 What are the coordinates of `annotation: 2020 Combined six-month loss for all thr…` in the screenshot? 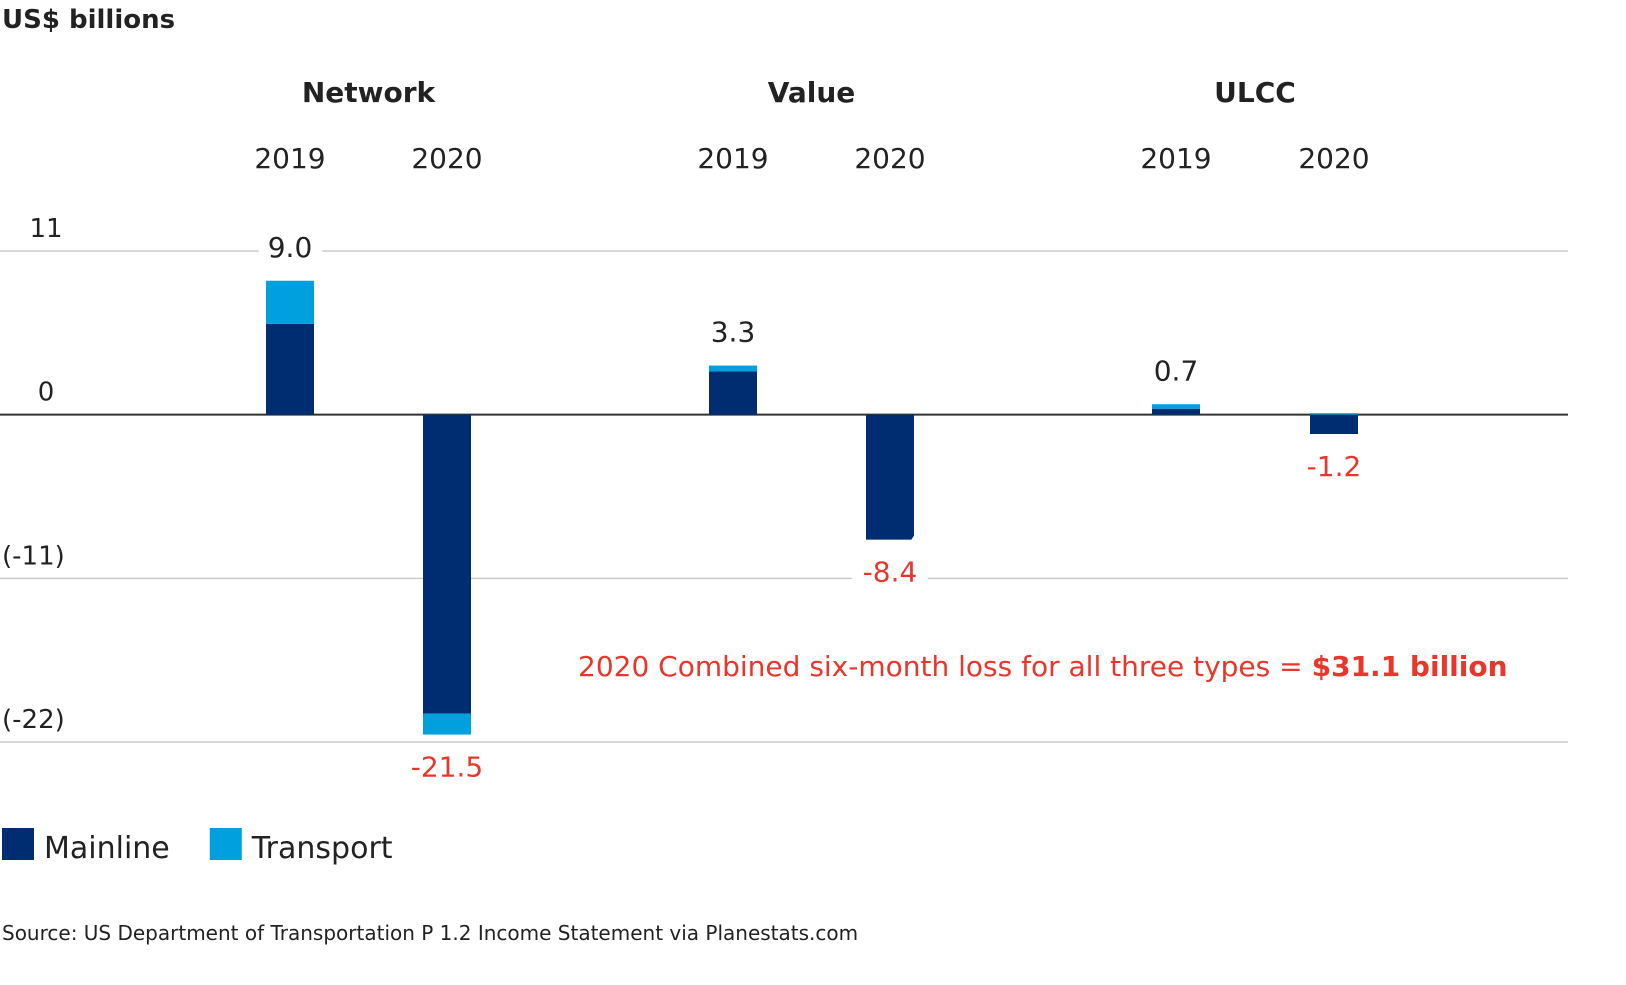 It's located at (1043, 666).